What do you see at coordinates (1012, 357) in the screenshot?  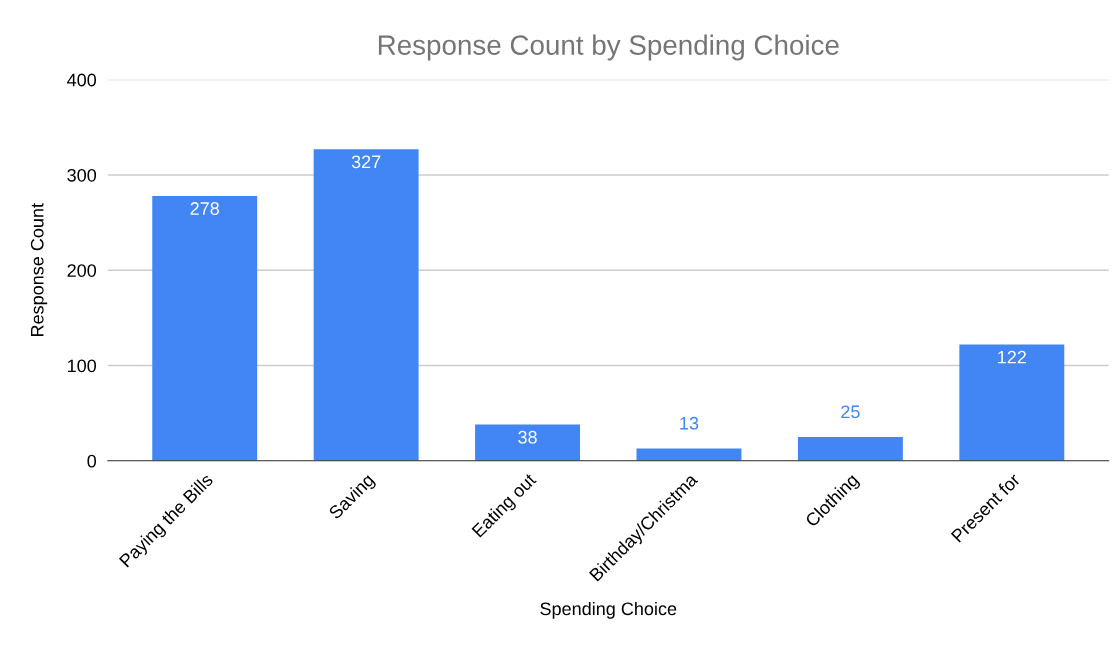 I see `data-label: 122` at bounding box center [1012, 357].